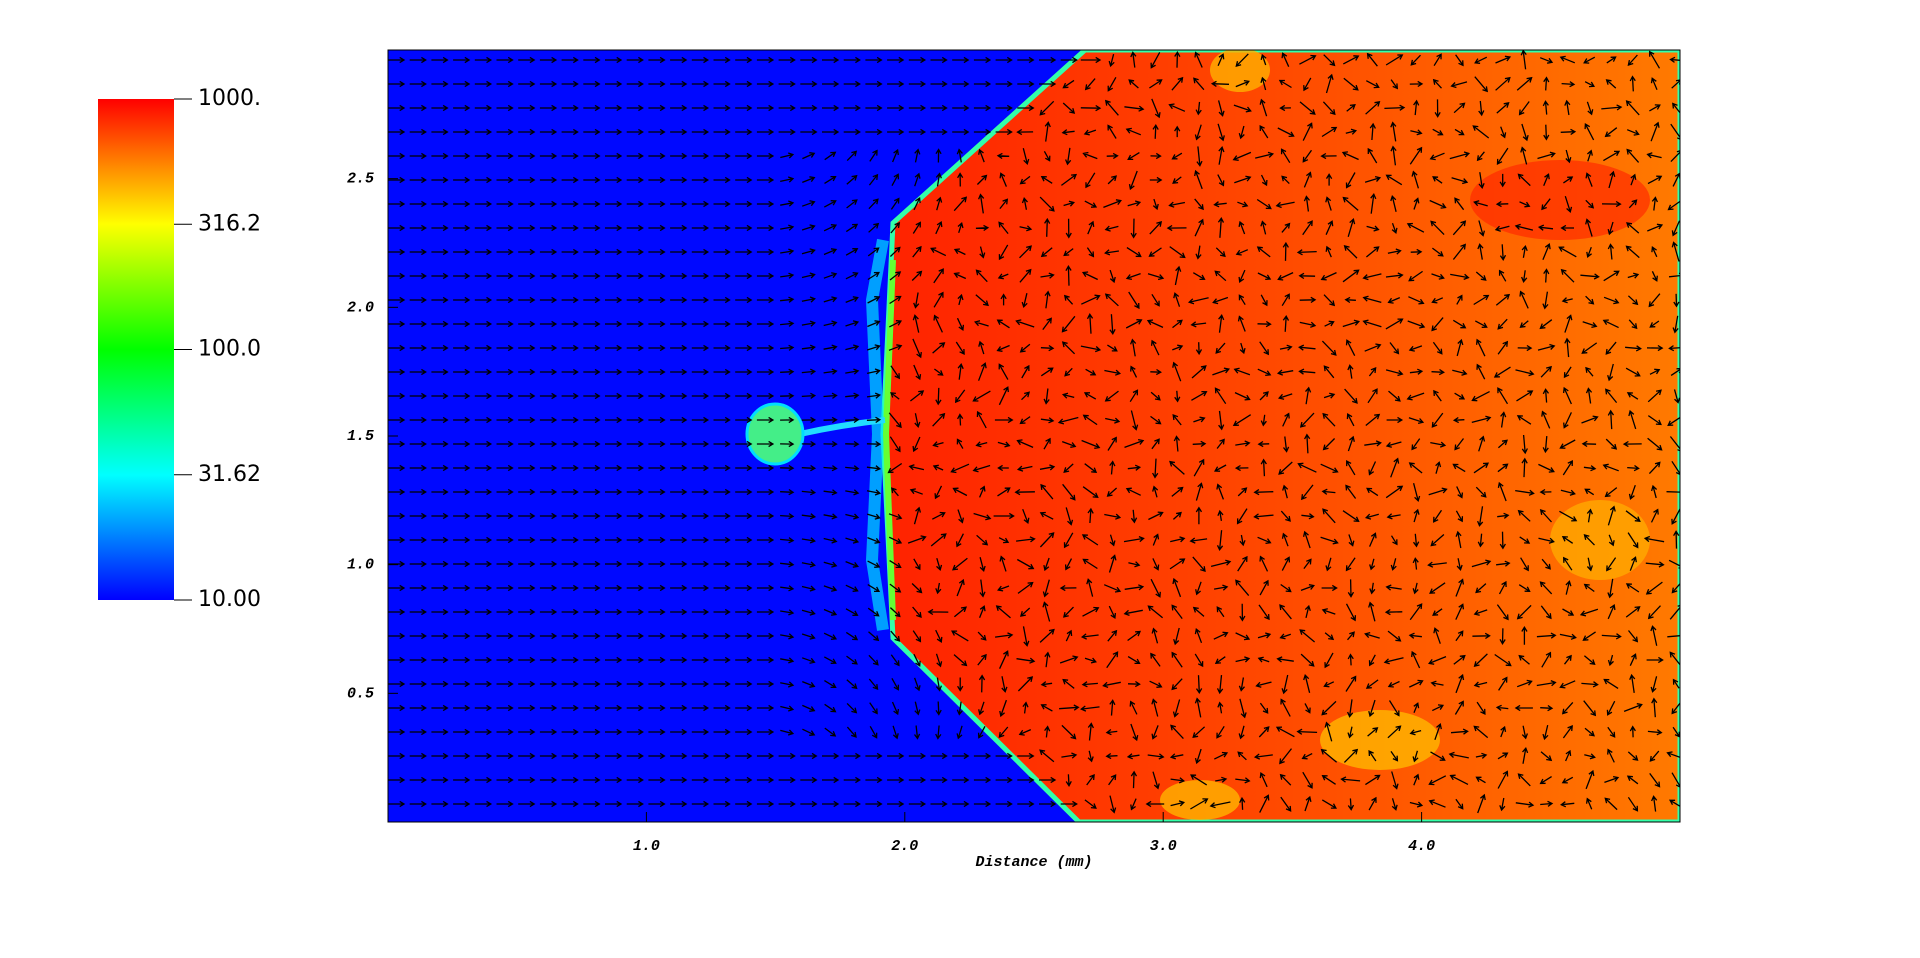  What do you see at coordinates (360, 436) in the screenshot?
I see `y-tick-label: 1.5` at bounding box center [360, 436].